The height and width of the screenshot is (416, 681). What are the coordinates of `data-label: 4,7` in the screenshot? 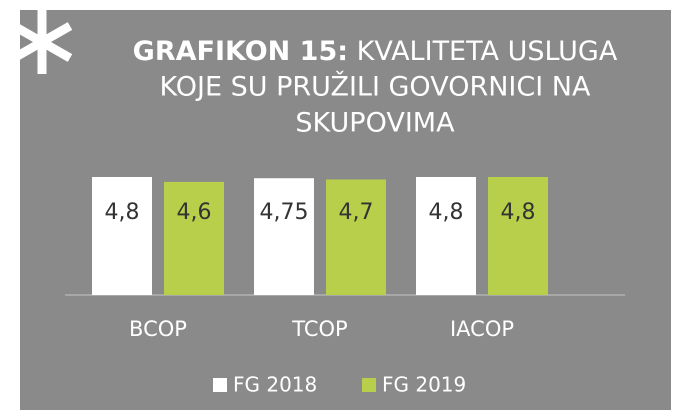 It's located at (356, 212).